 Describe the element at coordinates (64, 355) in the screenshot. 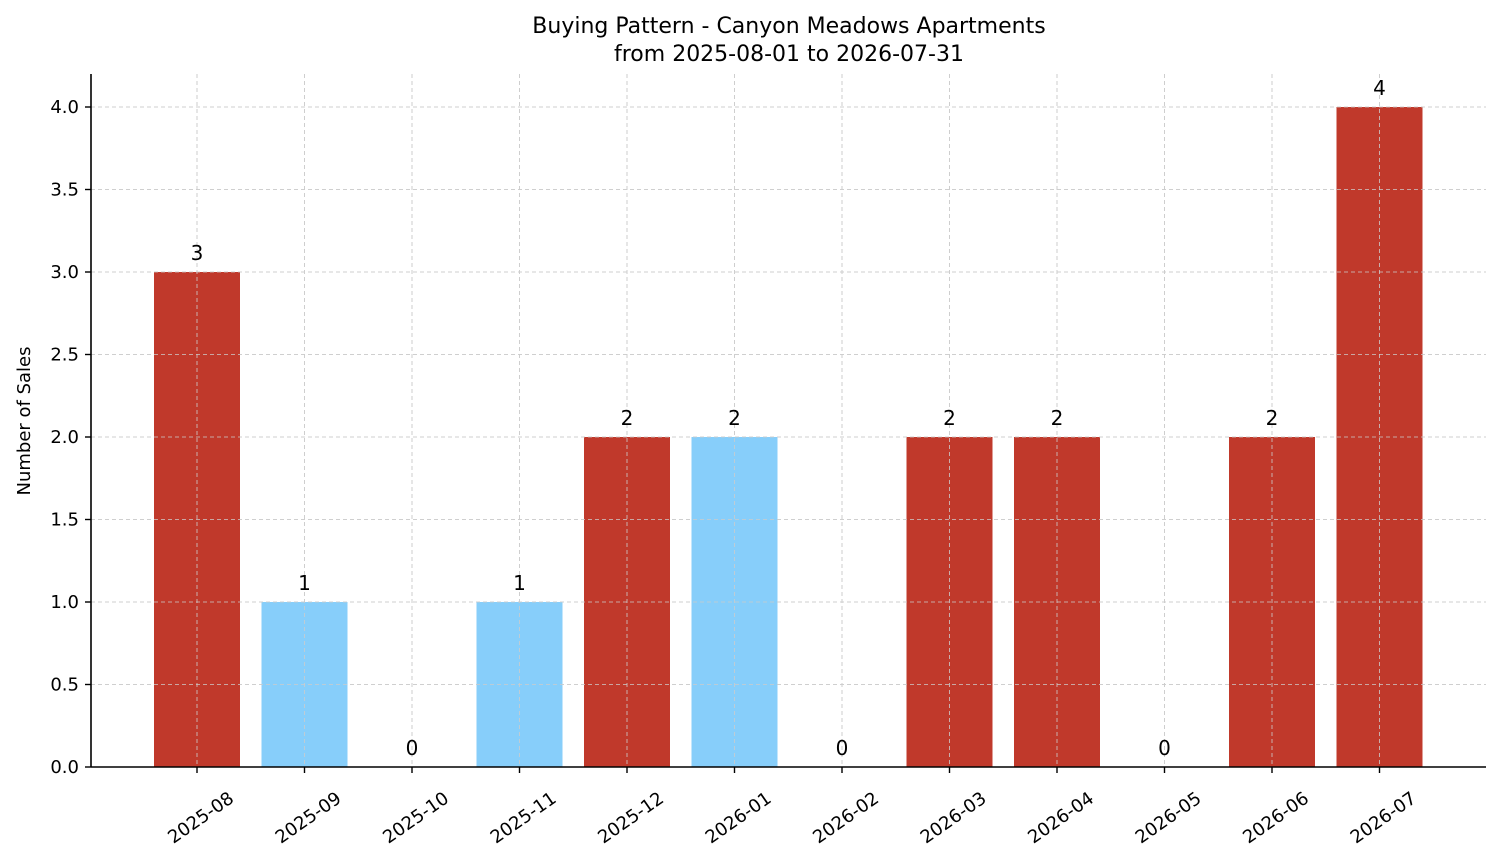

I see `y-tick-label: 2.5` at that location.